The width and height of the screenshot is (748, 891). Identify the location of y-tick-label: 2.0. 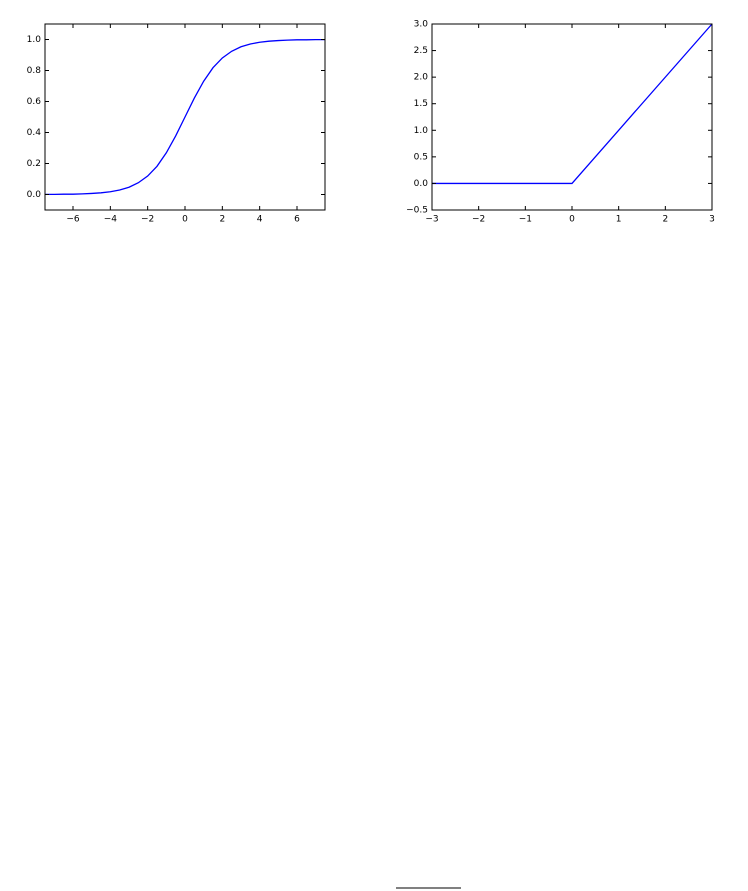
(421, 78).